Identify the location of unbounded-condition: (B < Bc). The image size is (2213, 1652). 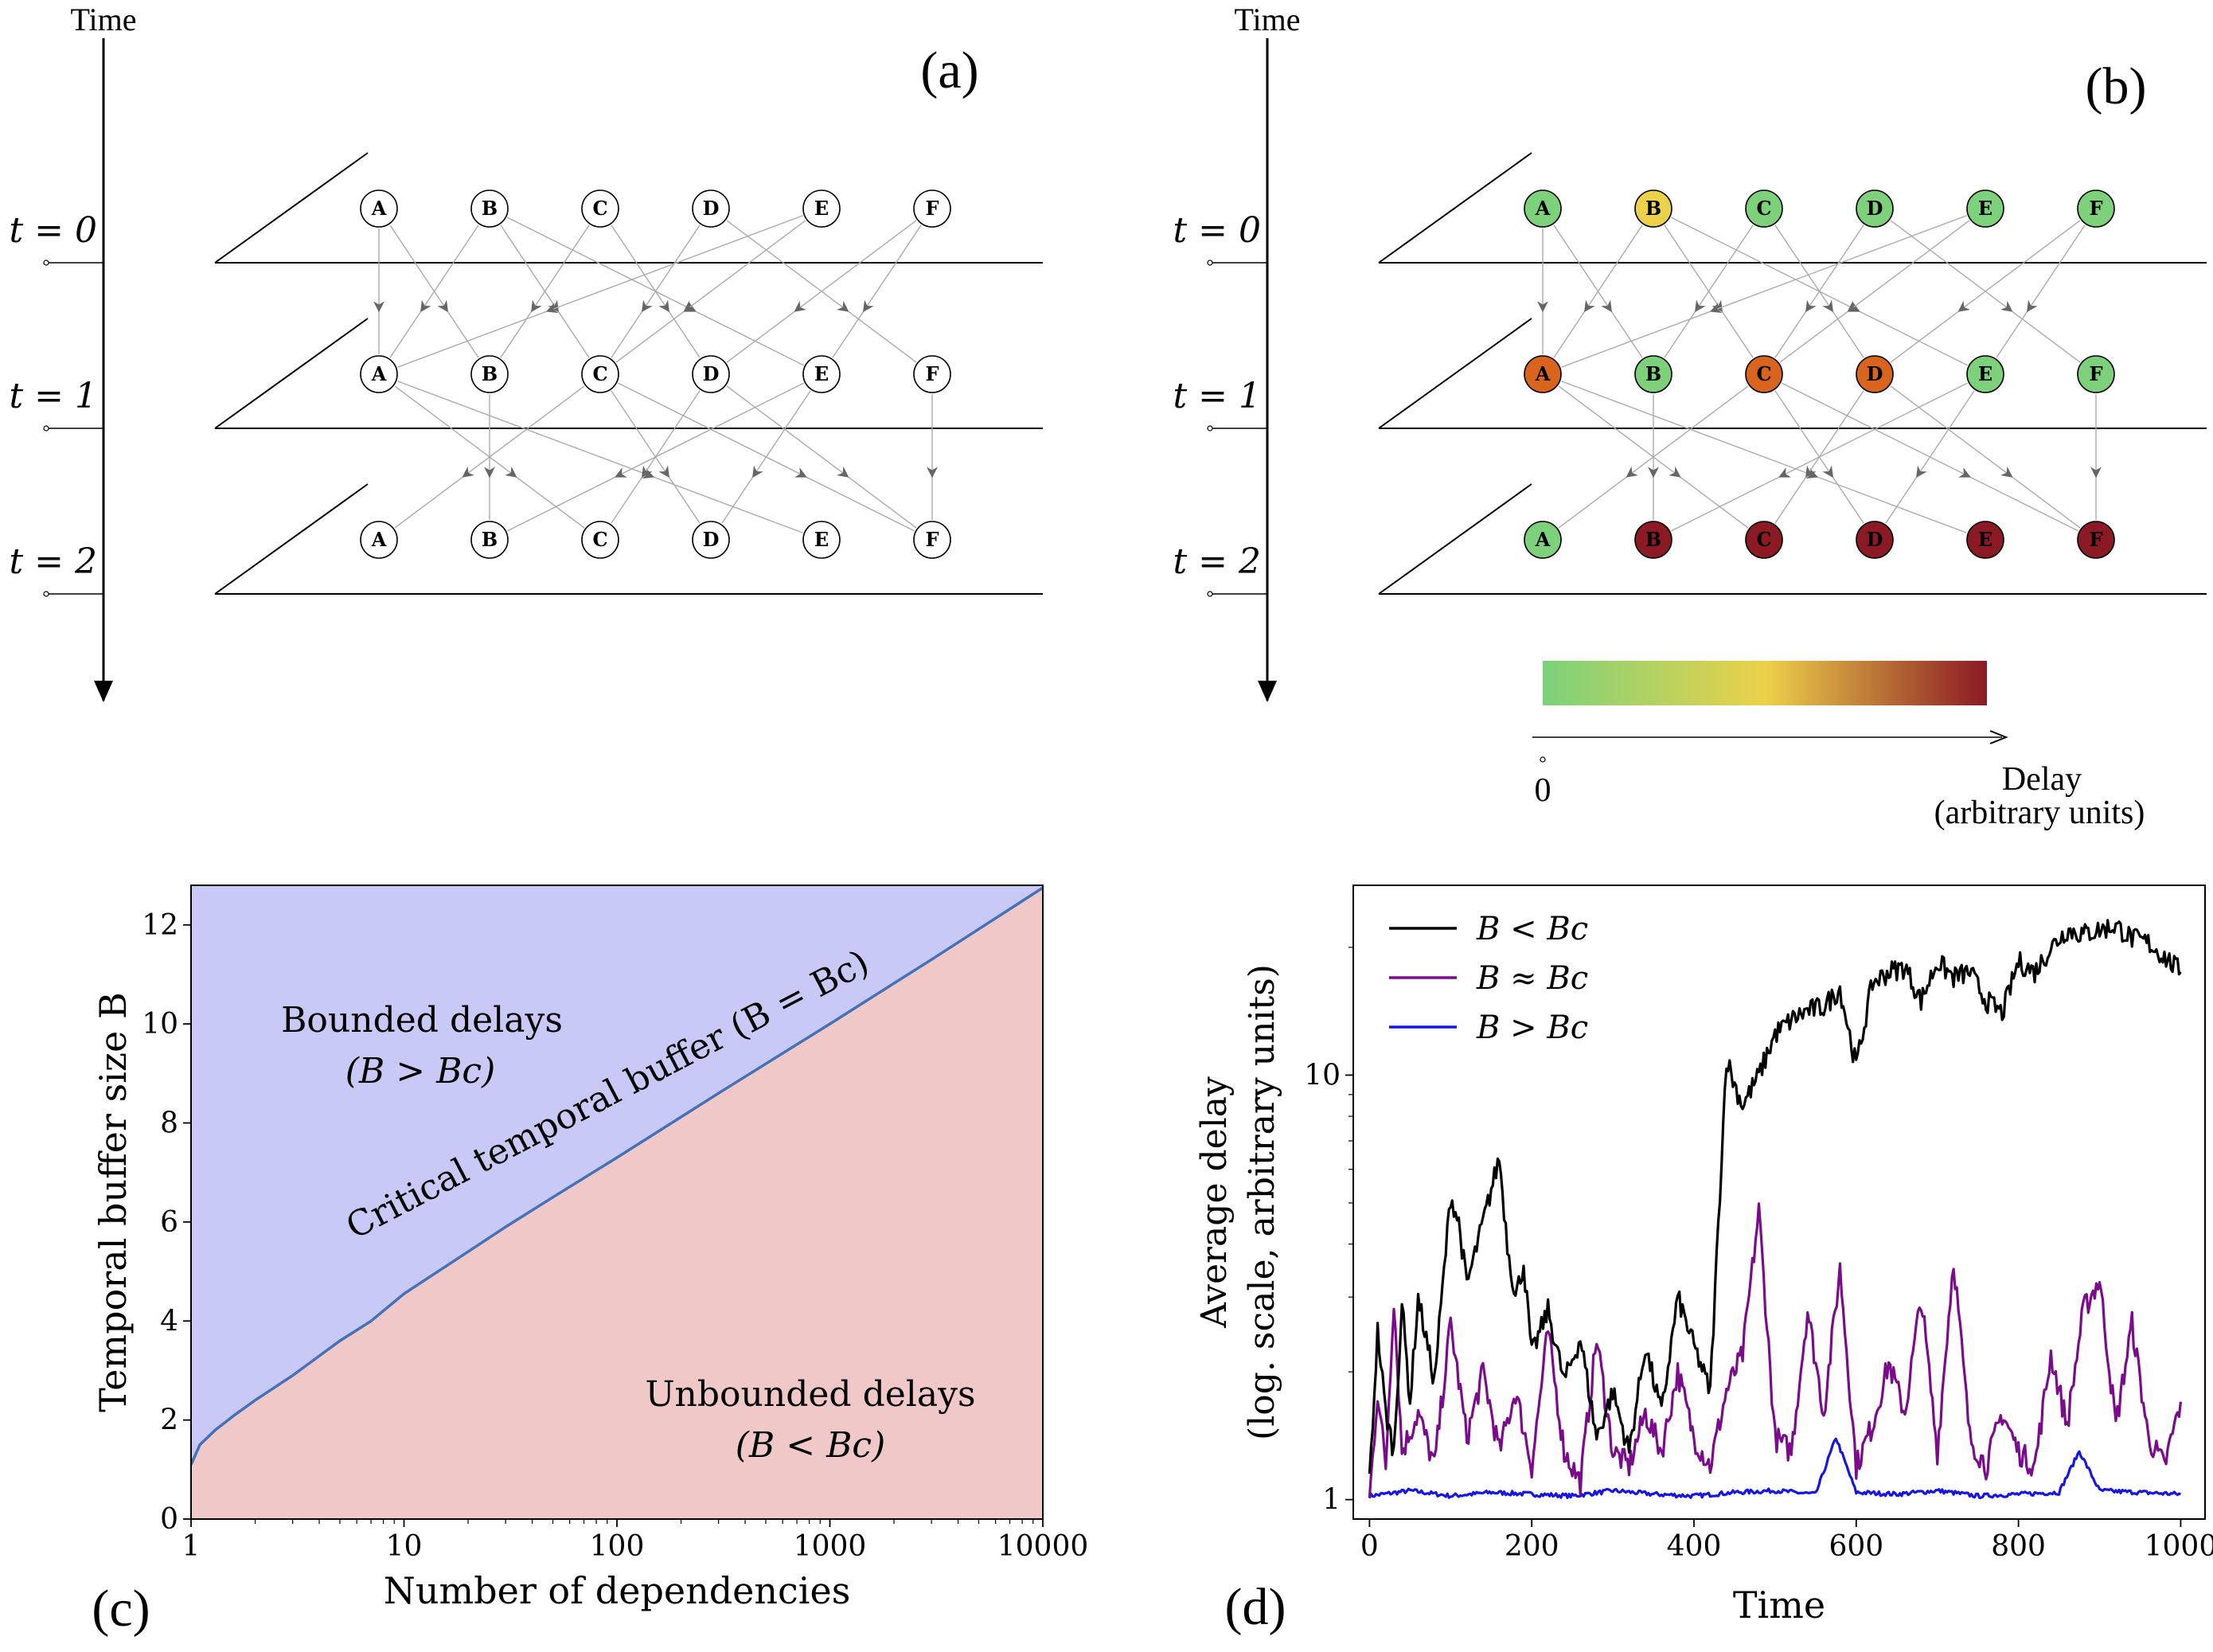
(810, 1445).